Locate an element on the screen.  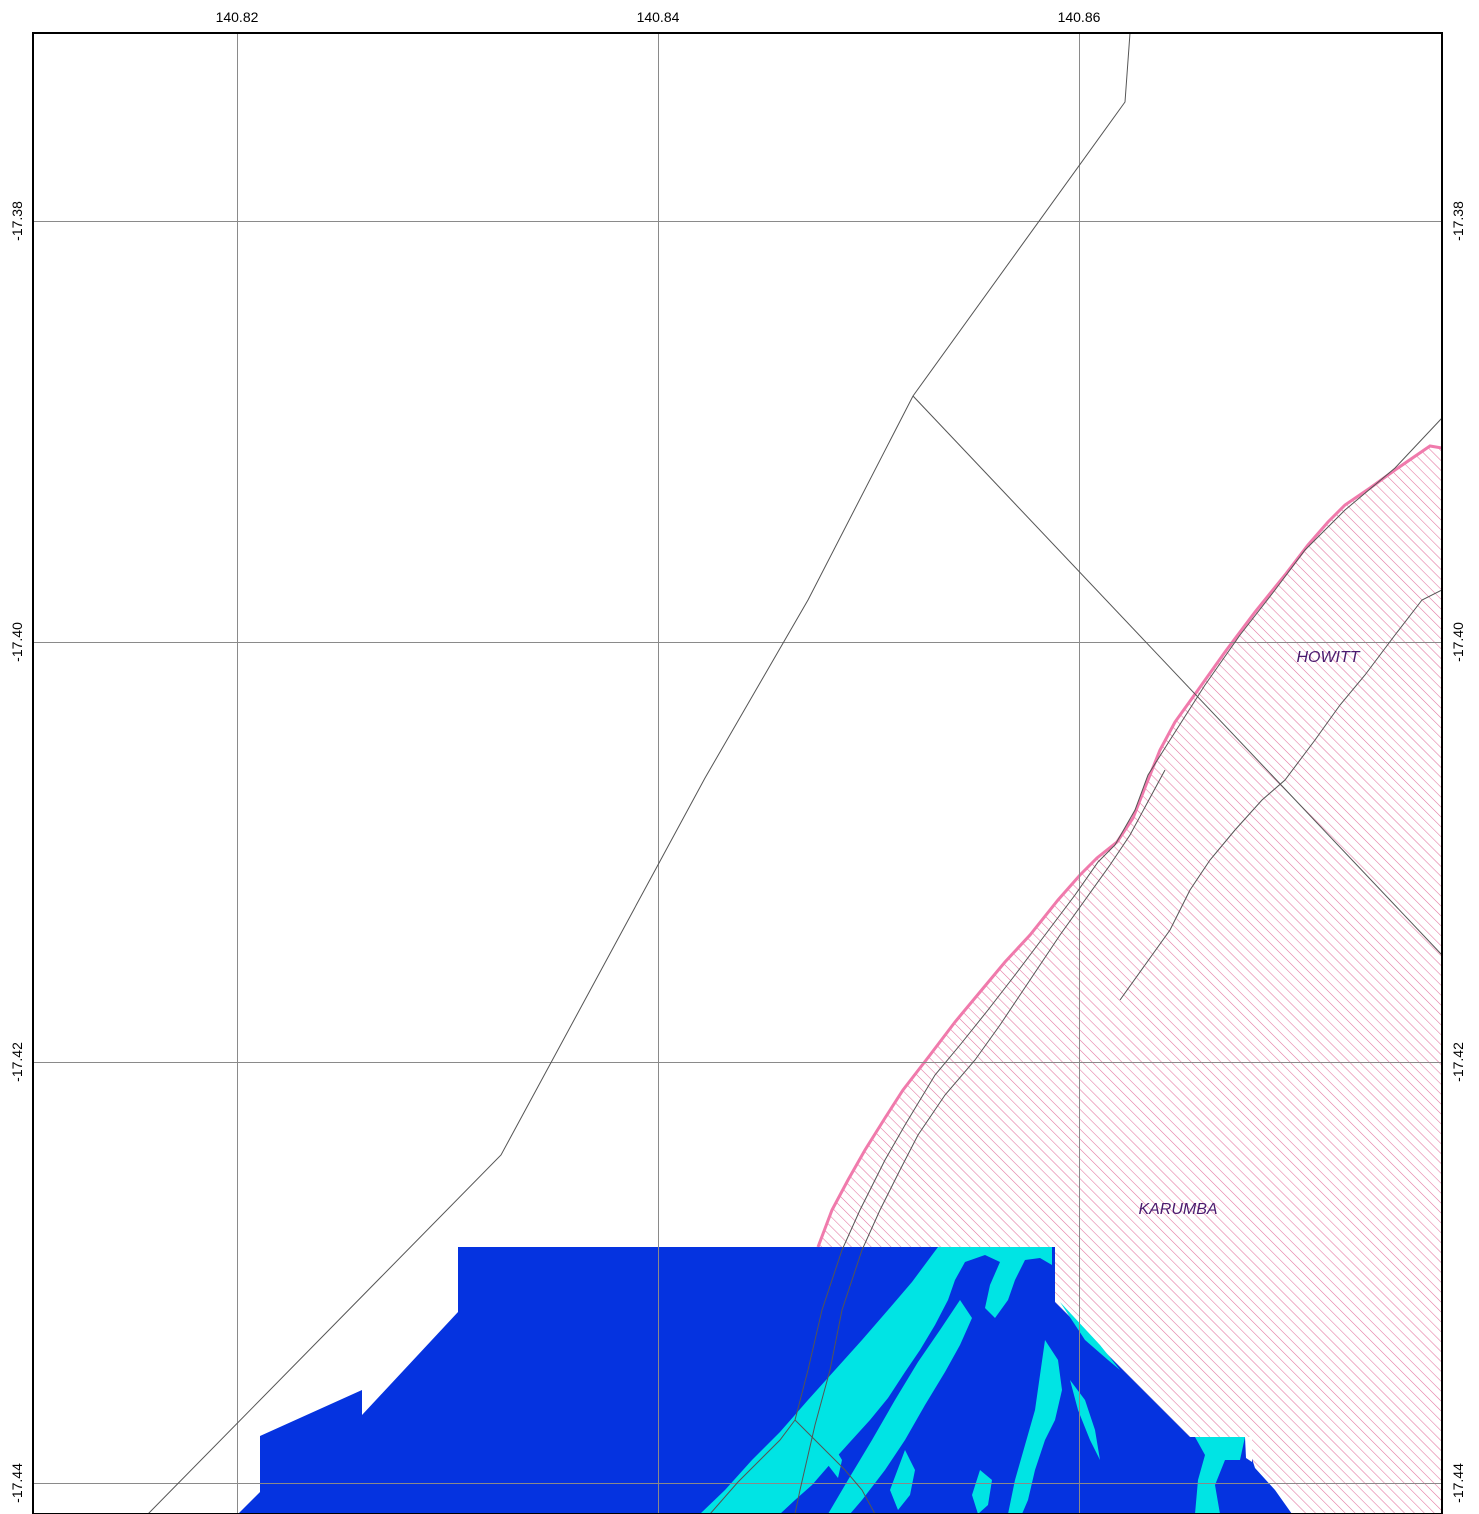
latitude-tick-label-right: -17.44 is located at coordinates (1458, 1483).